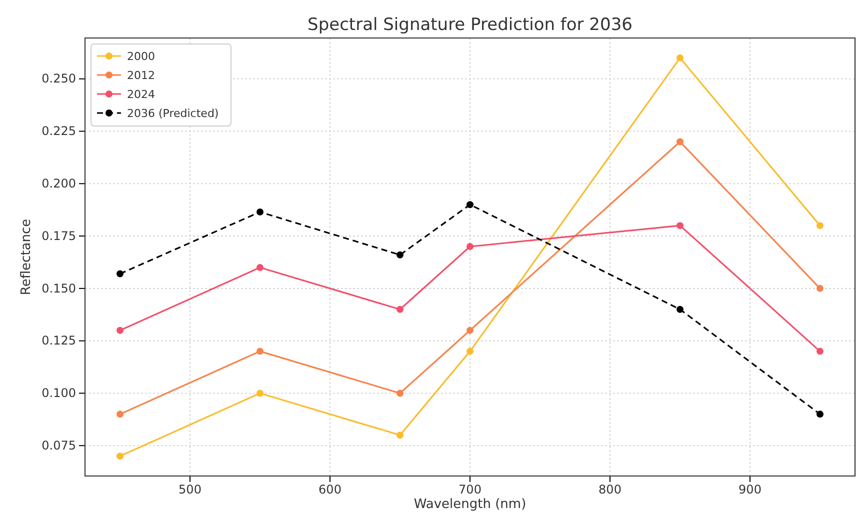 The width and height of the screenshot is (856, 512). Describe the element at coordinates (141, 56) in the screenshot. I see `legend-label: 2000` at that location.